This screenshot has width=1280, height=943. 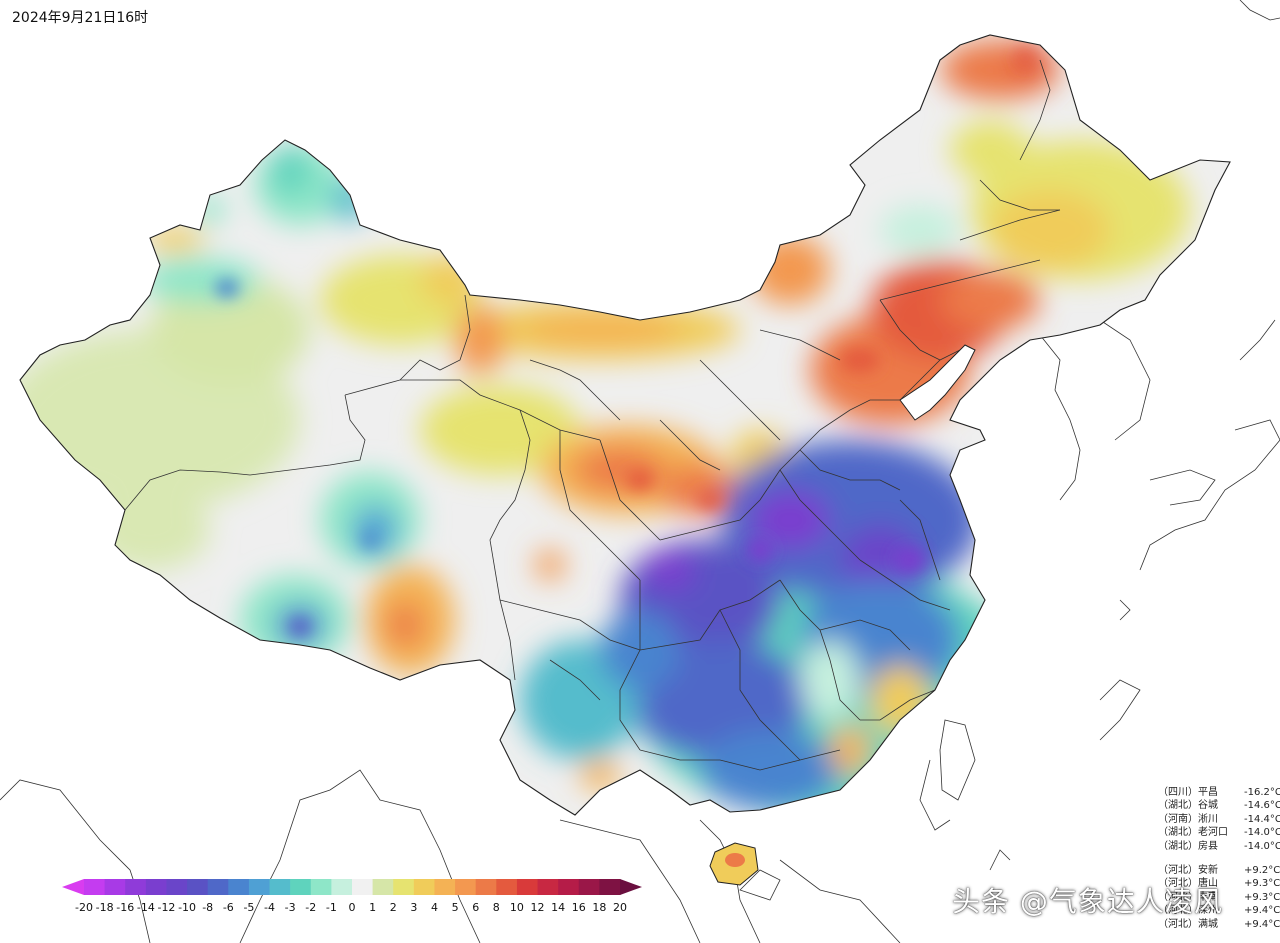 I want to click on legend-tick-label: -2, so click(x=311, y=907).